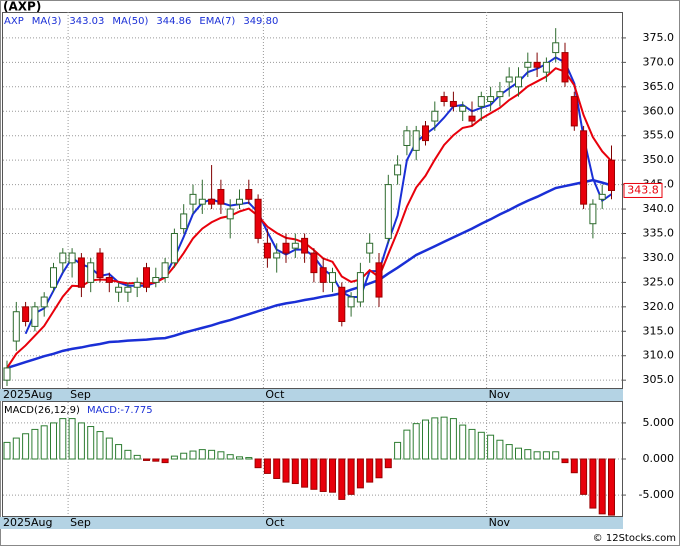  Describe the element at coordinates (659, 458) in the screenshot. I see `y-tick-label: 0.000` at that location.